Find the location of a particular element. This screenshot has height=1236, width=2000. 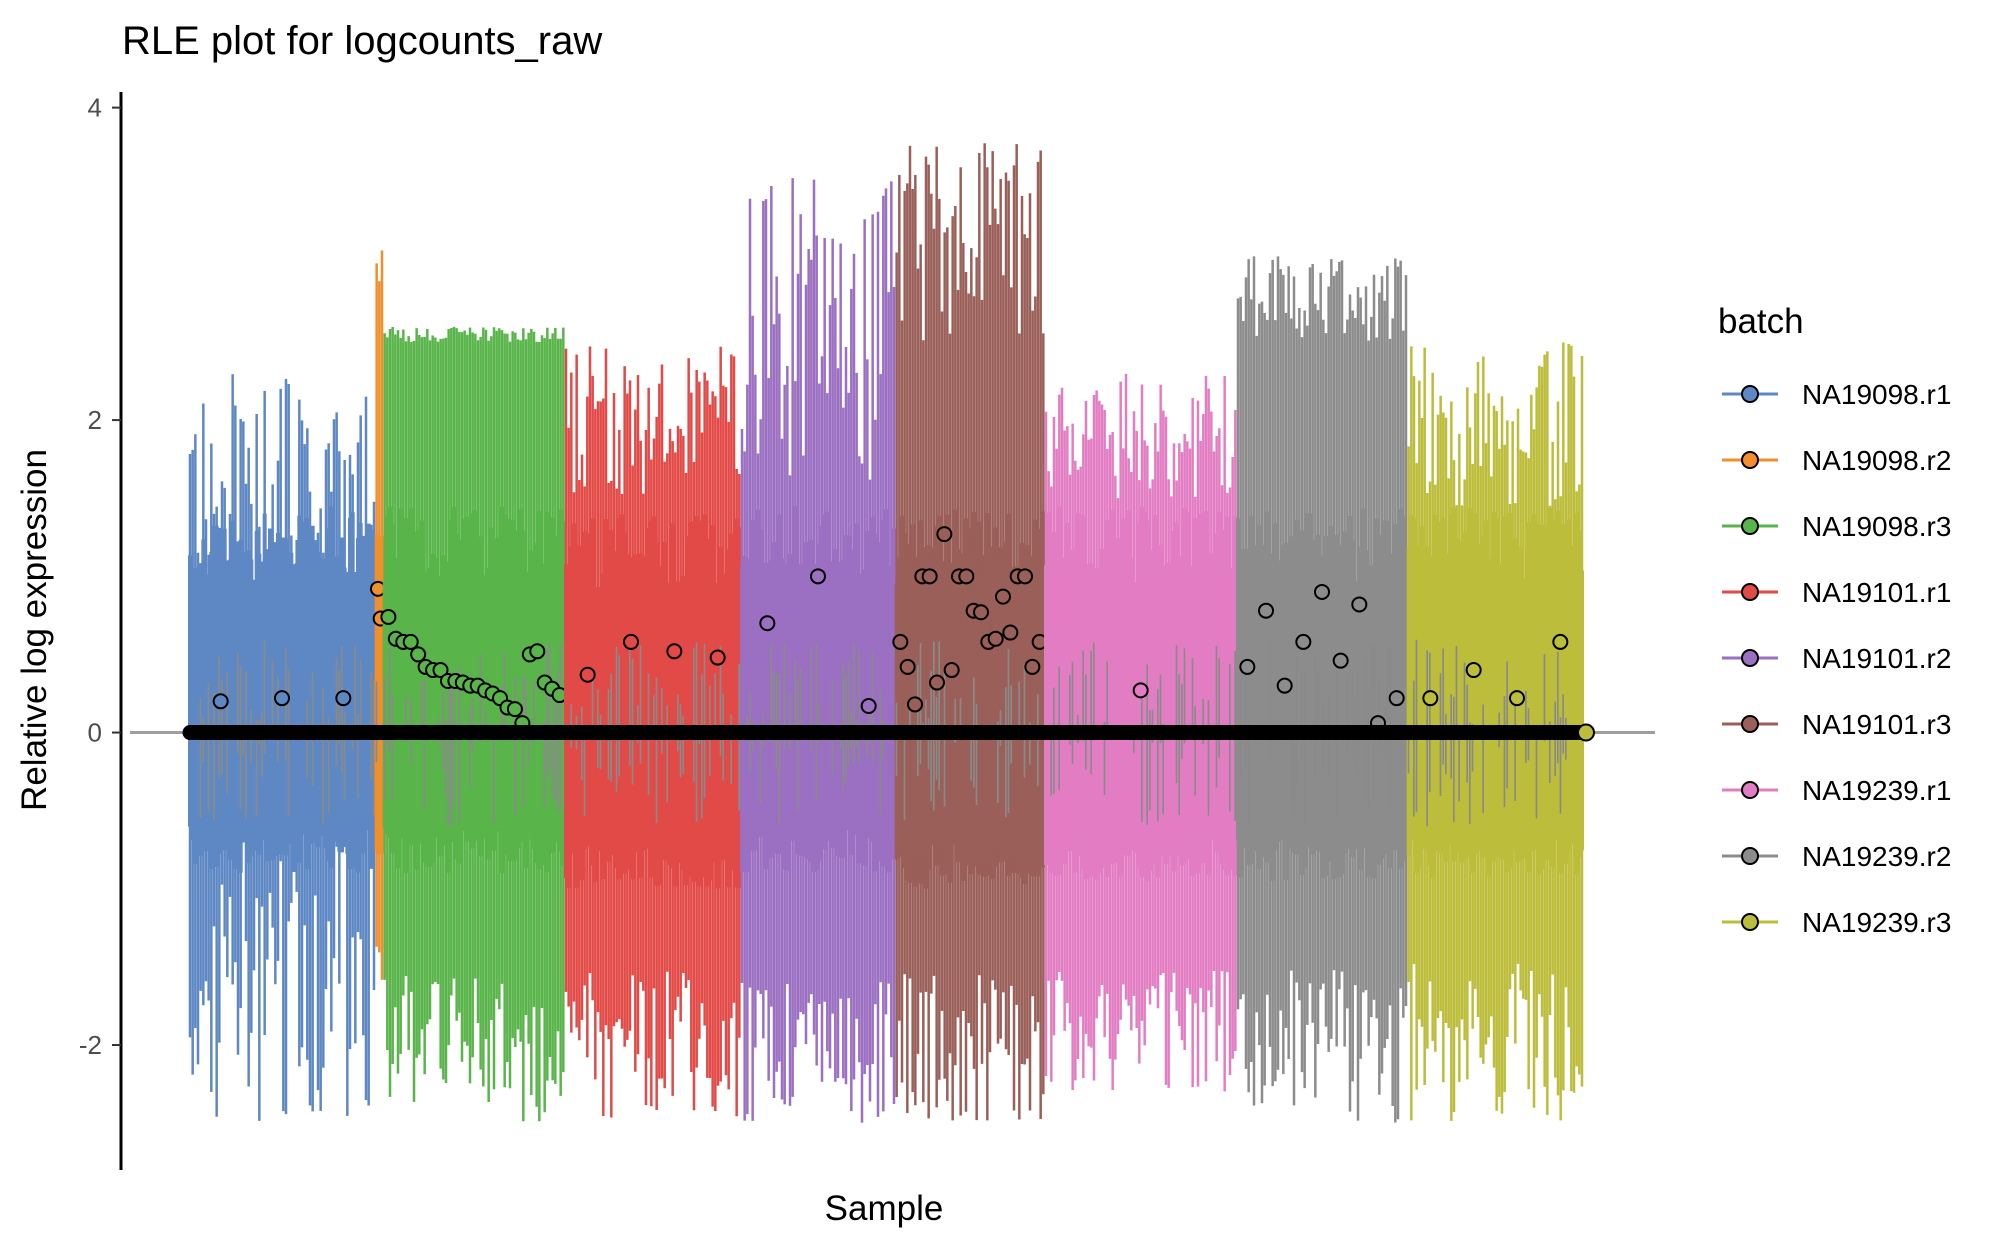

series-NA19098.r3 is located at coordinates (474, 724).